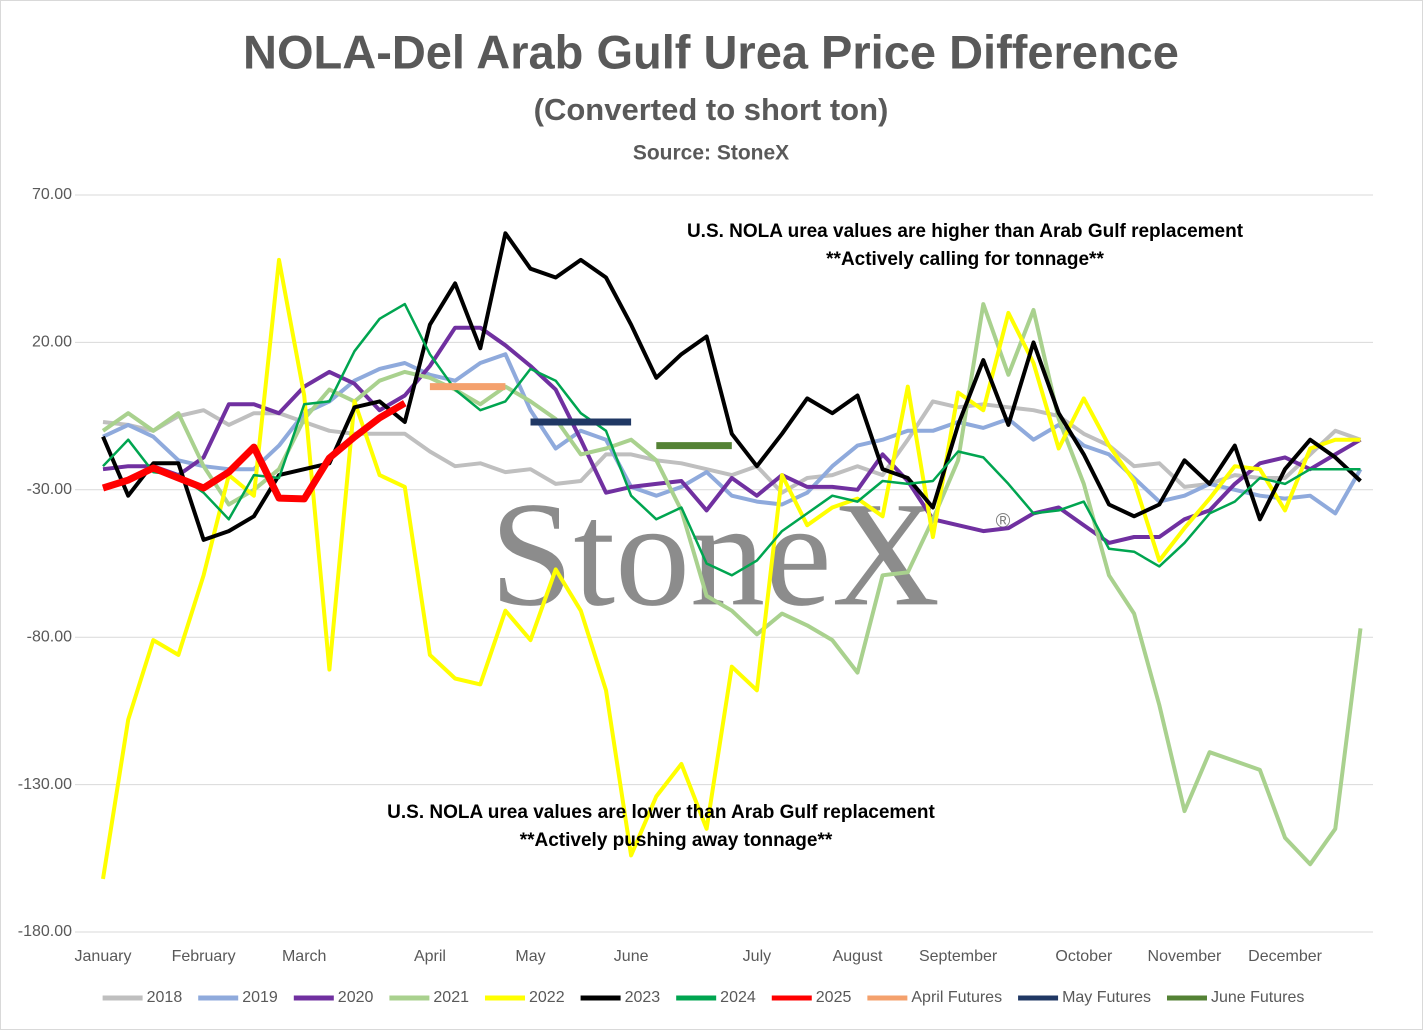 This screenshot has height=1030, width=1423. I want to click on legend-item: 2025, so click(811, 997).